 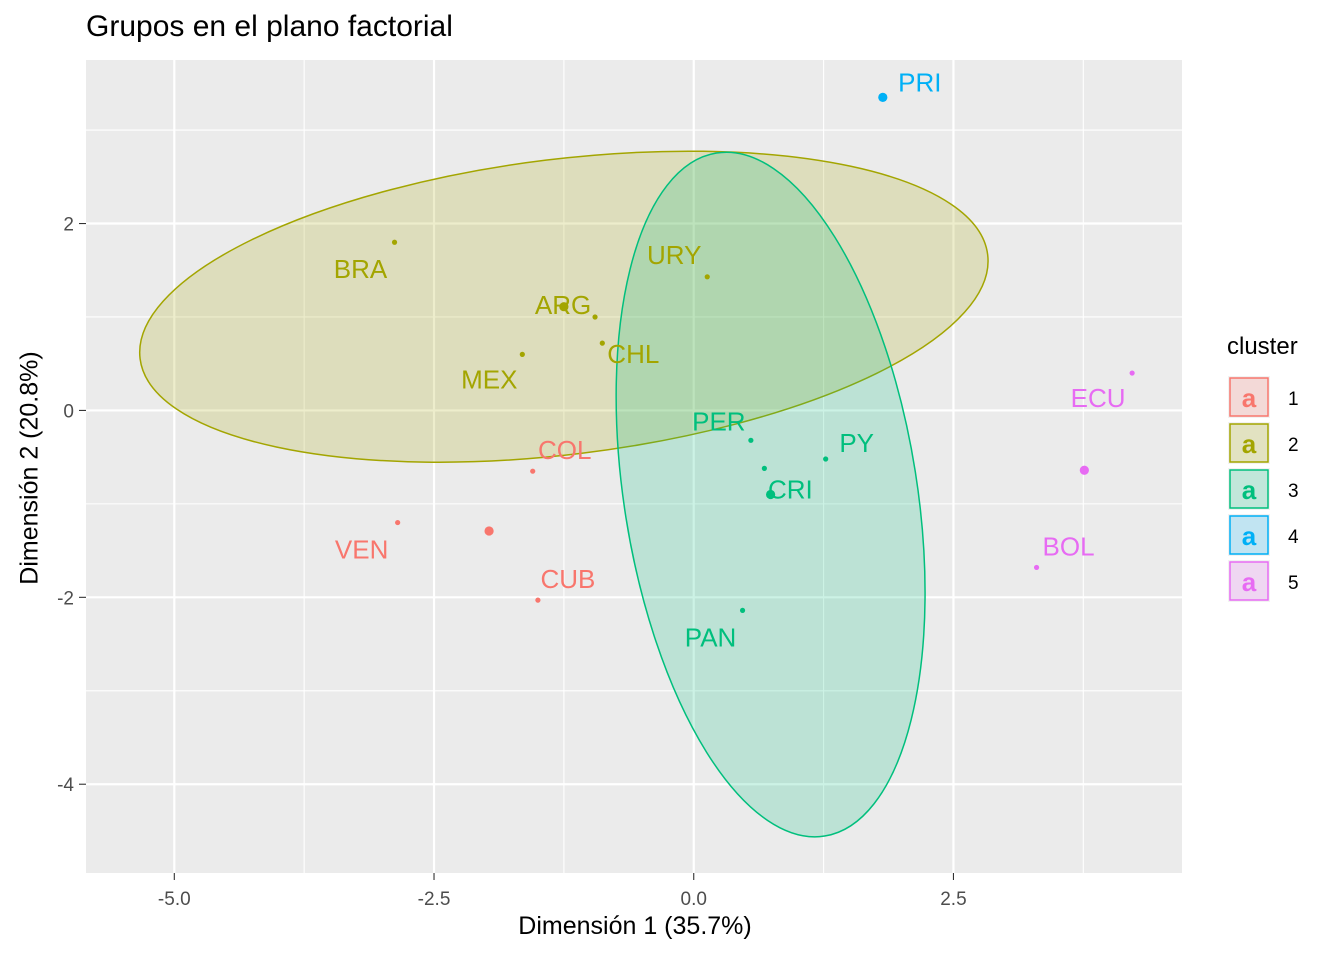 I want to click on point-label-pan: PAN, so click(x=711, y=637).